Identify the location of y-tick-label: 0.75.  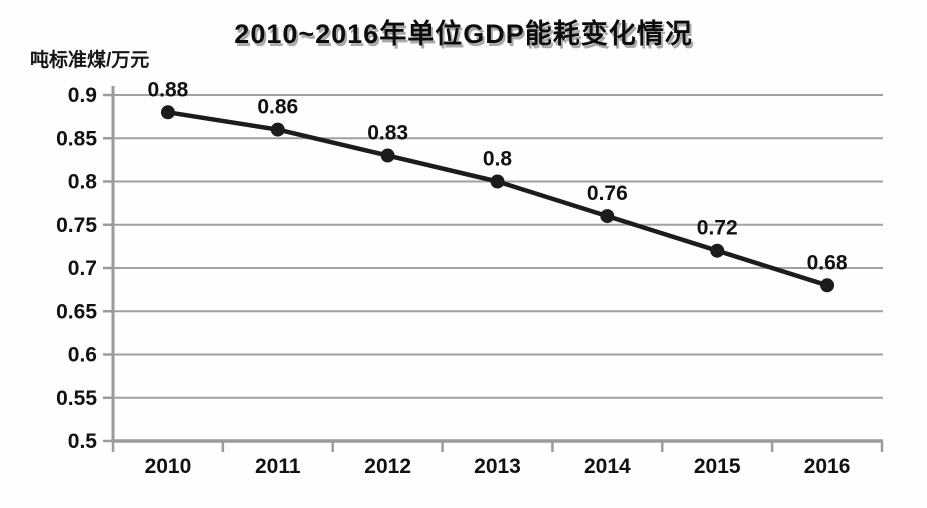
(76, 225).